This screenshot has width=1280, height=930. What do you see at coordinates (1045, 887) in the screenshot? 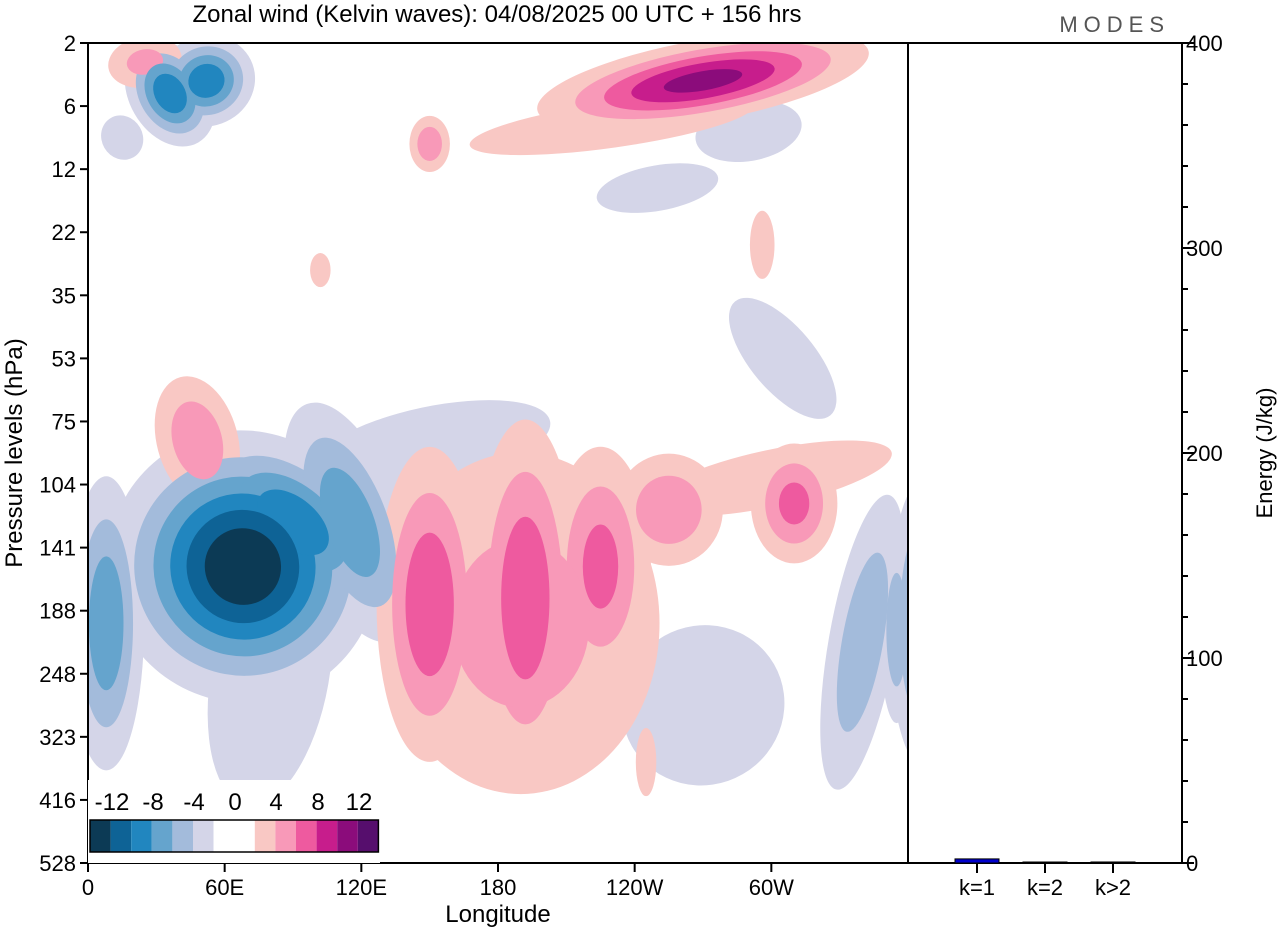
I see `bar-label: k=2` at bounding box center [1045, 887].